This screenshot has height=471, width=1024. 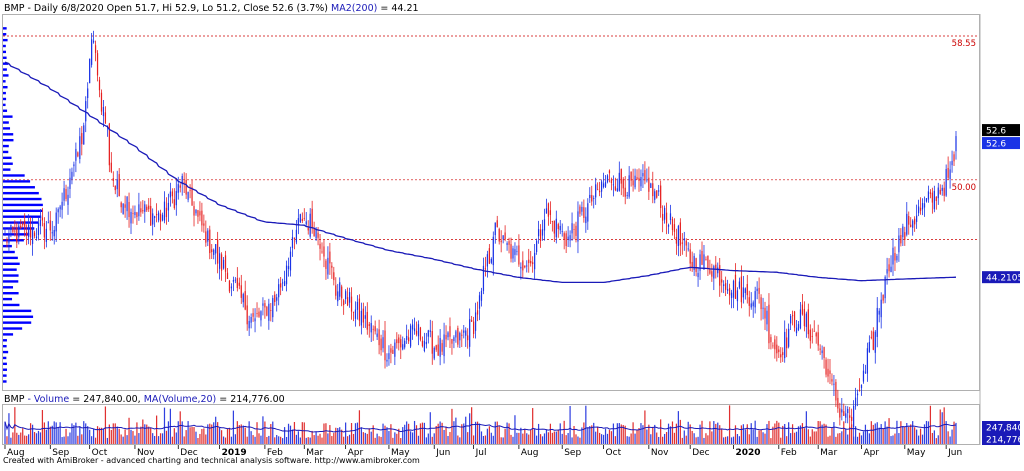 What do you see at coordinates (60, 453) in the screenshot?
I see `x-tick-label: Sep` at bounding box center [60, 453].